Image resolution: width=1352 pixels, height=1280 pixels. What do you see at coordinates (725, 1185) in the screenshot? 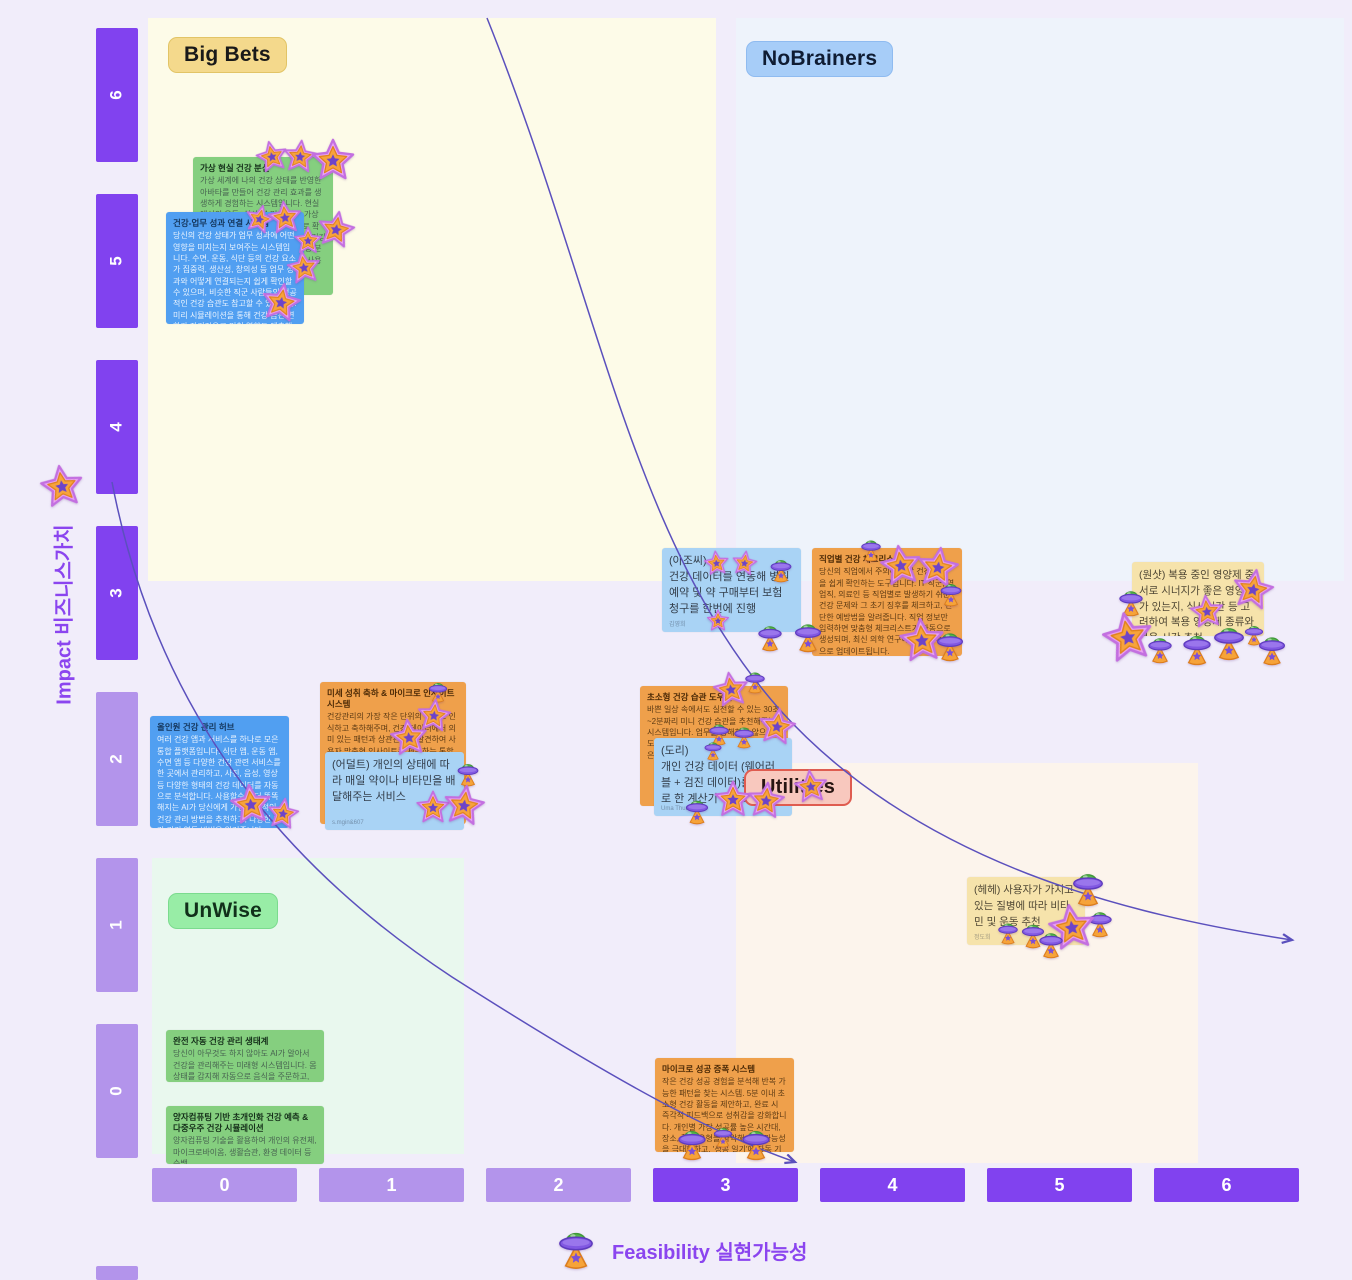
I see `x-axis-tick-3: 3` at bounding box center [725, 1185].